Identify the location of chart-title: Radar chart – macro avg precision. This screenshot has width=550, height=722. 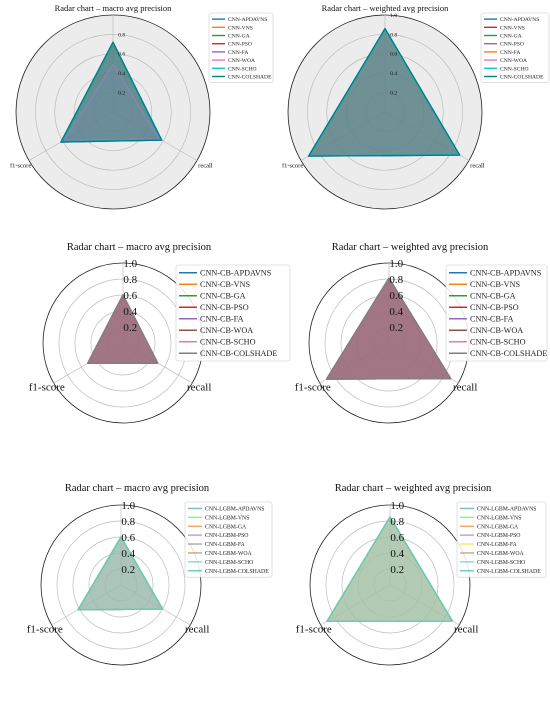
(114, 8).